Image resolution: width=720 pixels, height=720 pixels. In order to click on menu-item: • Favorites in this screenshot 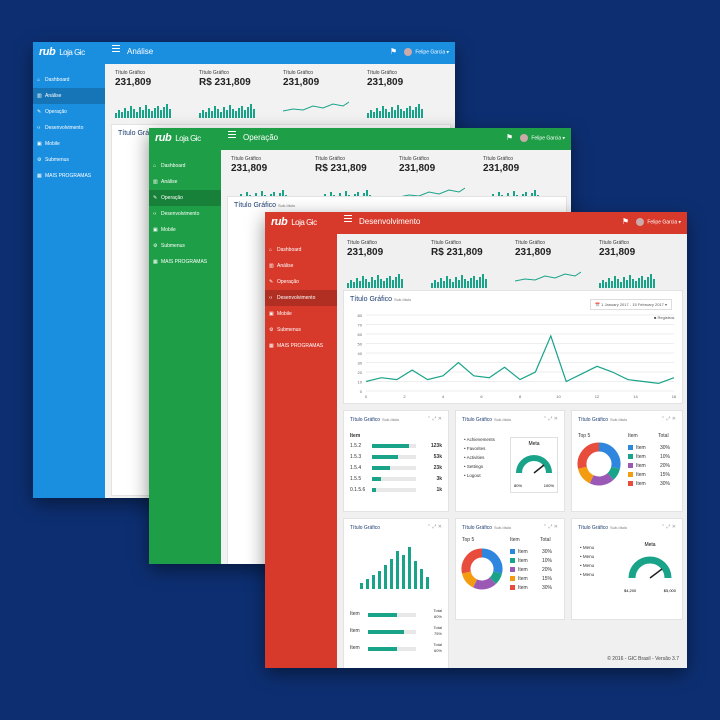, I will do `click(475, 448)`.